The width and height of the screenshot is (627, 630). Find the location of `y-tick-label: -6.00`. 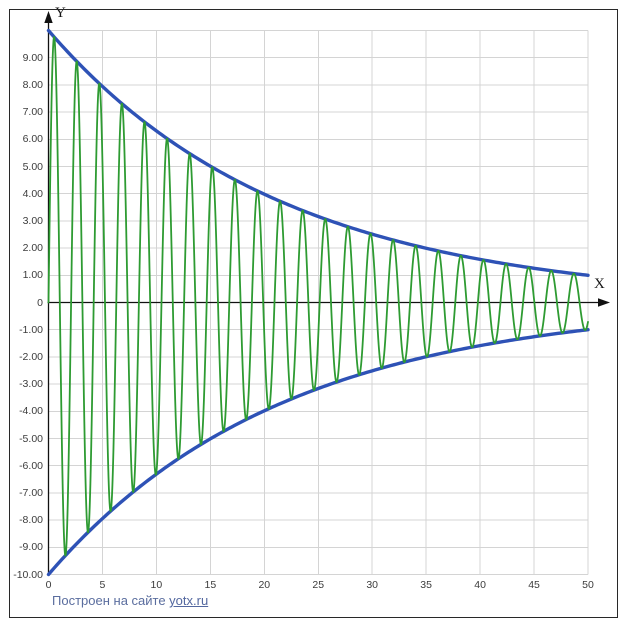

y-tick-label: -6.00 is located at coordinates (31, 465).